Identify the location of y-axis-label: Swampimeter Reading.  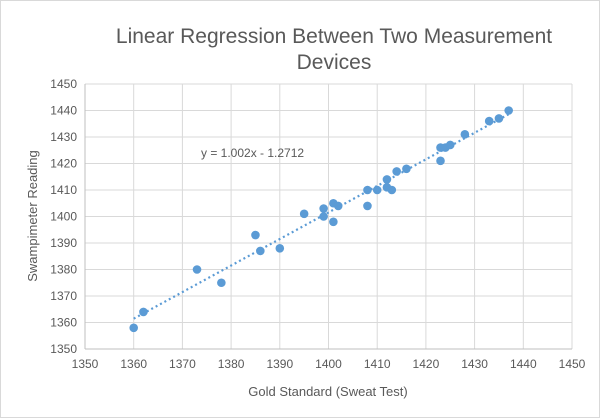
(32, 216).